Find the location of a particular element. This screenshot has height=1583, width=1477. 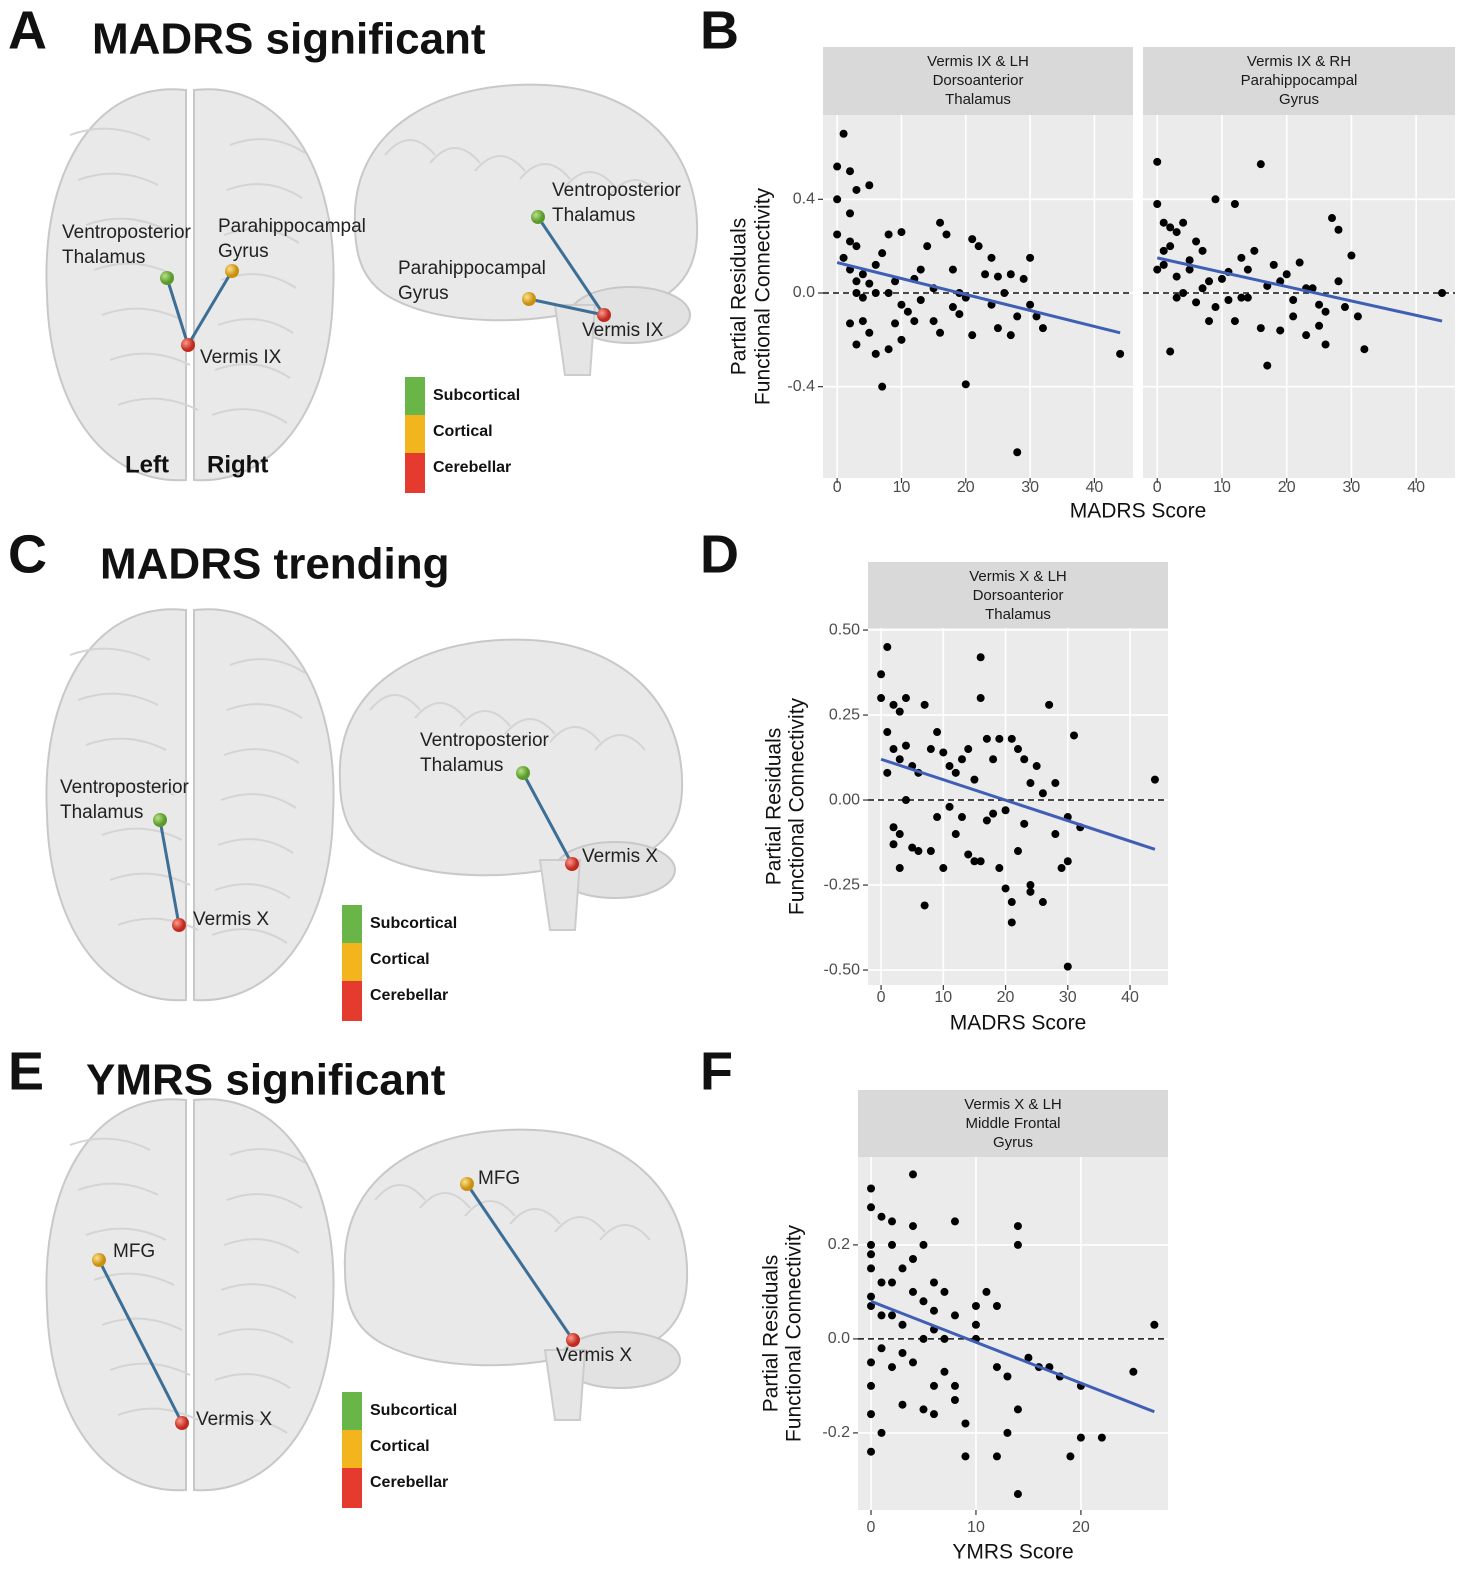

strip-title: Vermis IX & RH is located at coordinates (1299, 61).